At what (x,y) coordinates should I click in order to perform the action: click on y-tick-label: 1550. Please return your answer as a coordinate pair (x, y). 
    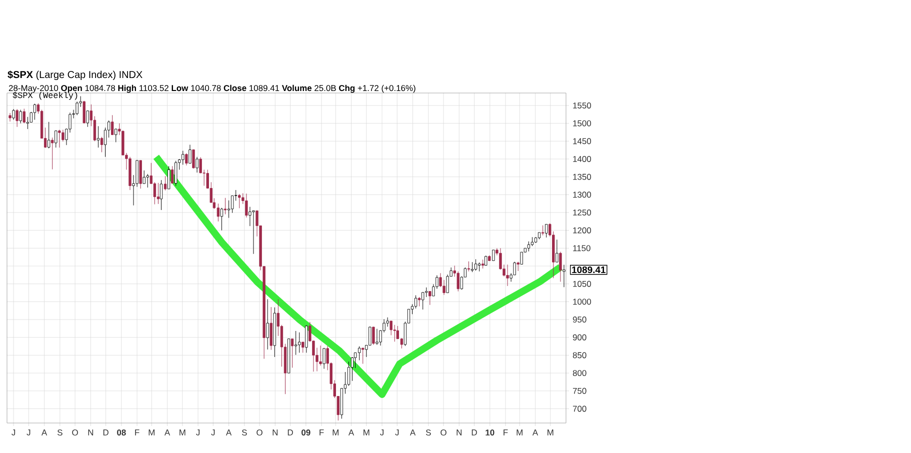
    Looking at the image, I should click on (582, 105).